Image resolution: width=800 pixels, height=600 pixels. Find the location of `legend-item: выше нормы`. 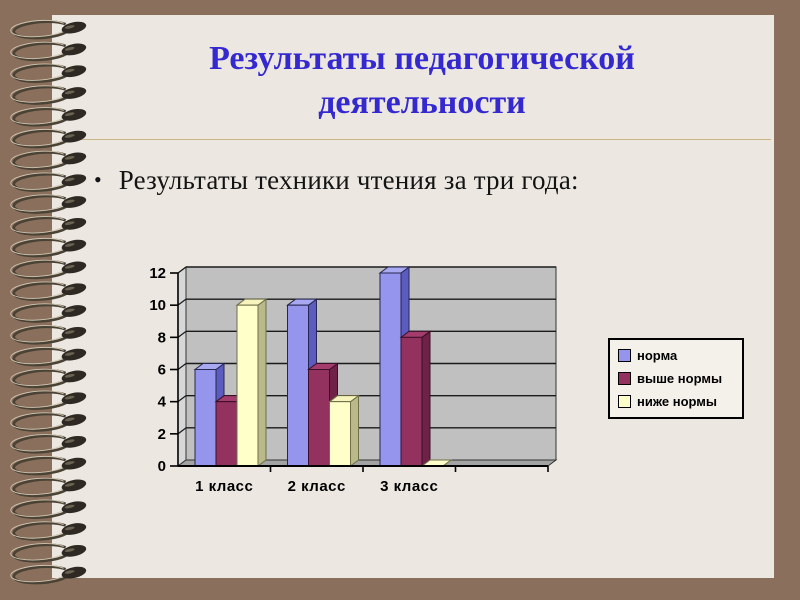

legend-item: выше нормы is located at coordinates (677, 378).